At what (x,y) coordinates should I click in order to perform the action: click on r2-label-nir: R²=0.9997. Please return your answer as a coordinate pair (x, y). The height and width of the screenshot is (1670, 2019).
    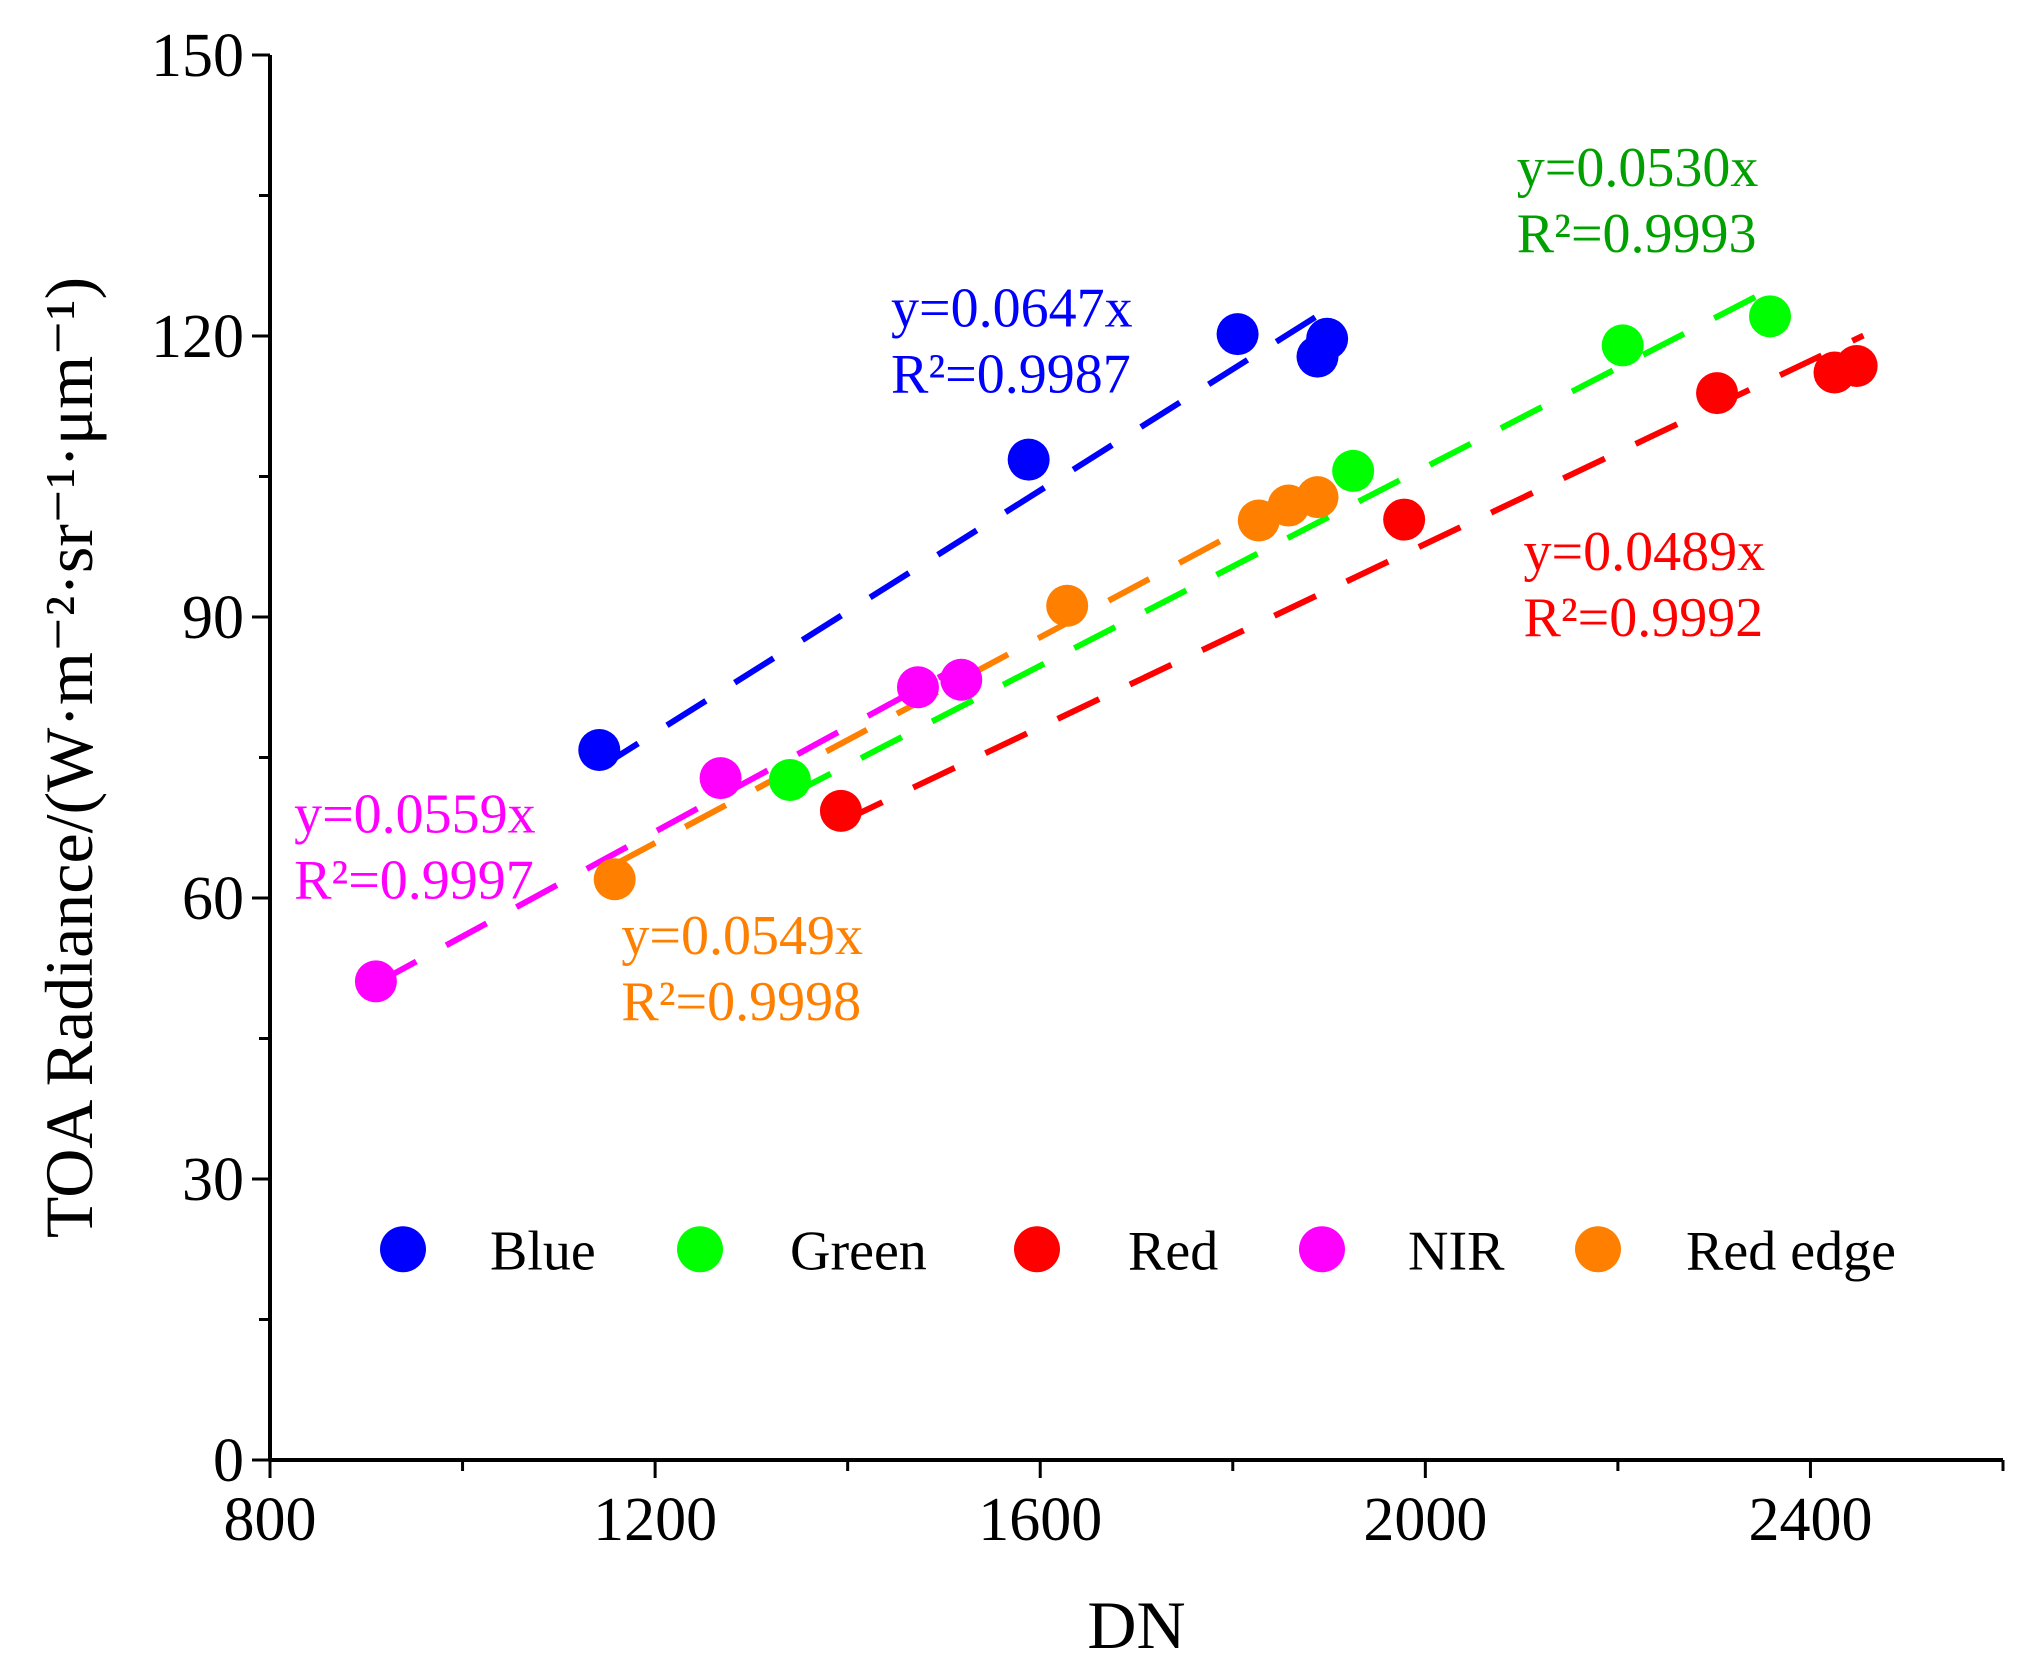
    Looking at the image, I should click on (414, 880).